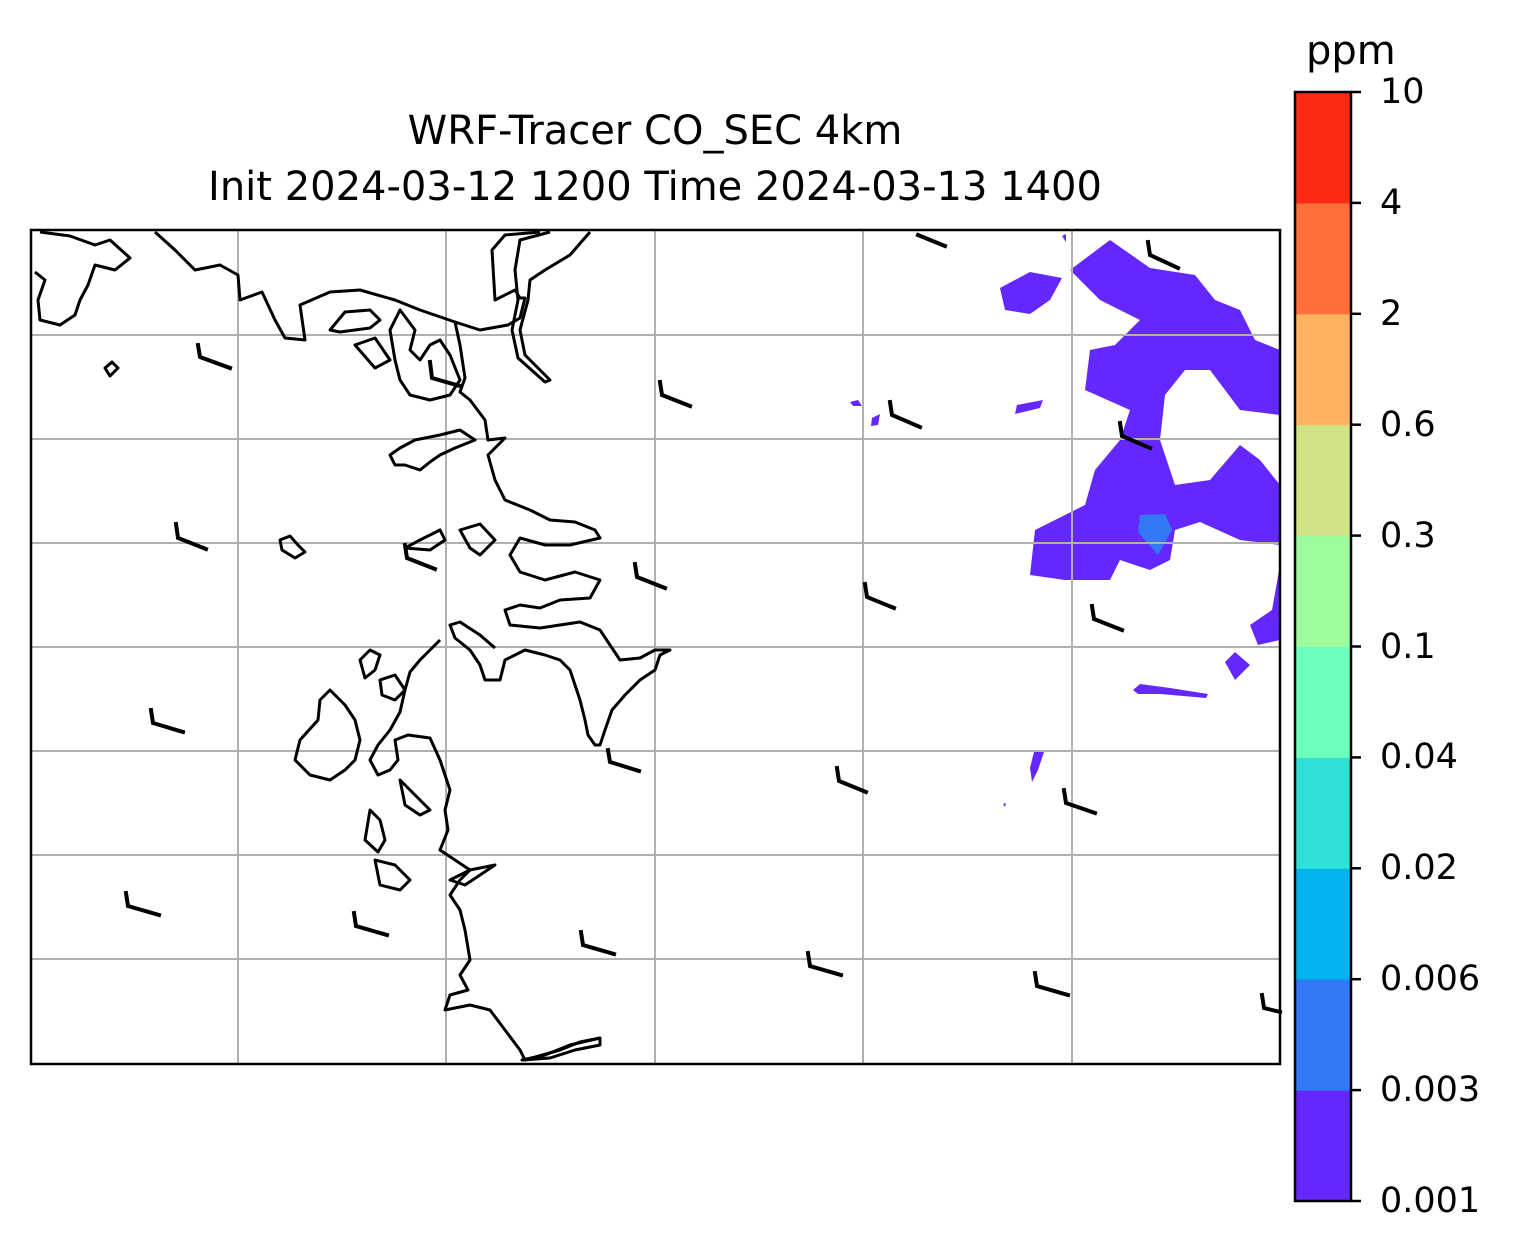 The height and width of the screenshot is (1256, 1528). What do you see at coordinates (83, 278) in the screenshot?
I see `coastline-north` at bounding box center [83, 278].